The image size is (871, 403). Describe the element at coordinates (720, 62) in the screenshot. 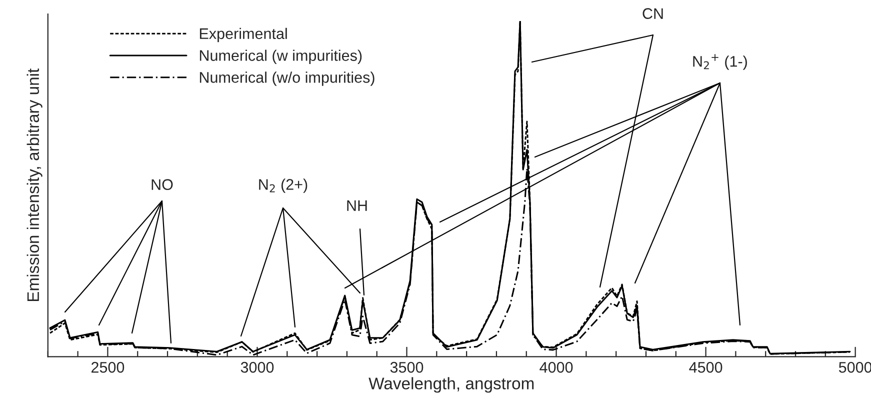

I see `annotation: N$_{2}$$^{+}$ (1-)` at that location.